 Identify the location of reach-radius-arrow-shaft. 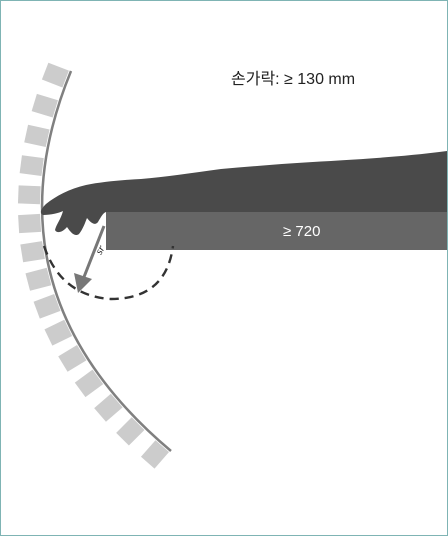
(94, 251).